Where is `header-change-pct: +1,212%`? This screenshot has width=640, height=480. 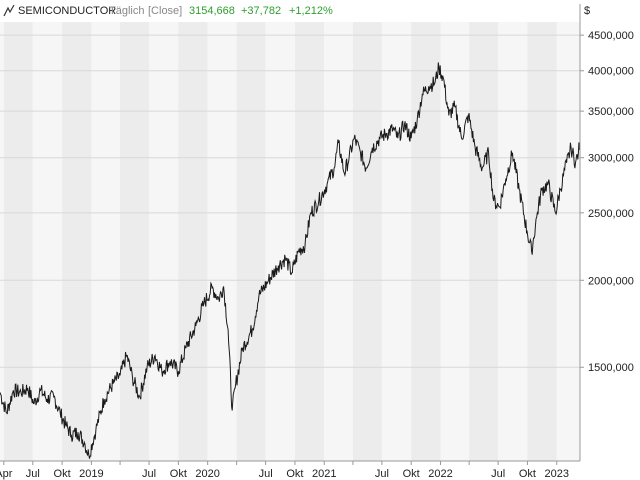 header-change-pct: +1,212% is located at coordinates (311, 11).